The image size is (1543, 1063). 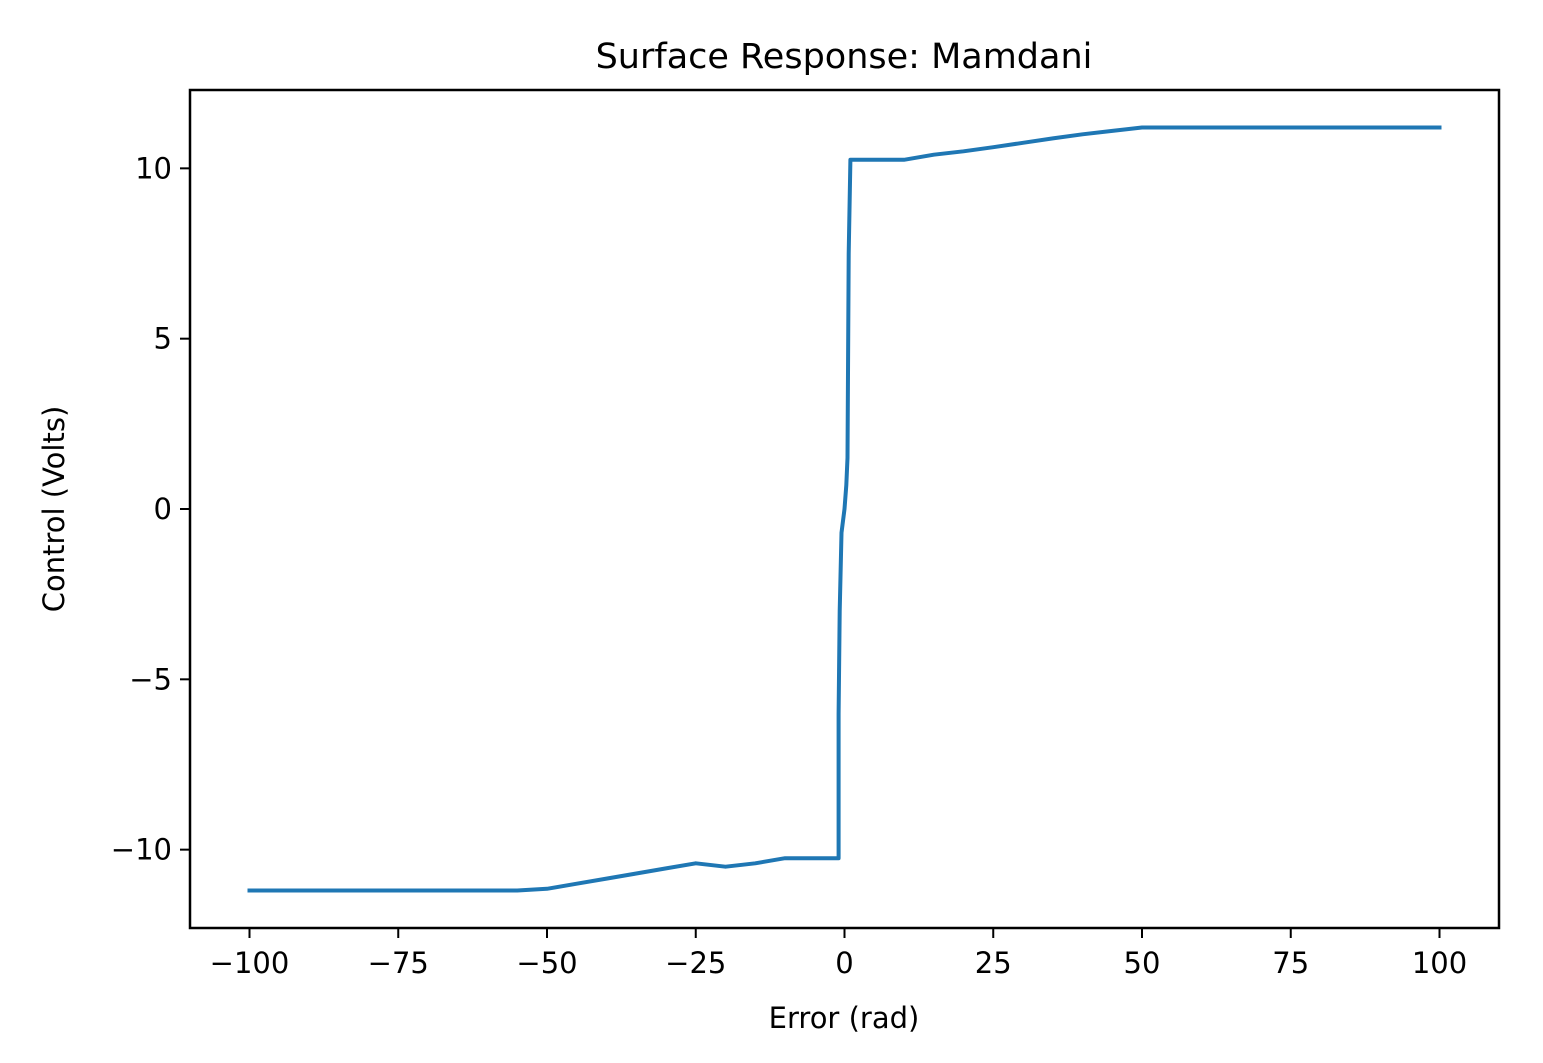 I want to click on y-tick-label: −10, so click(x=141, y=850).